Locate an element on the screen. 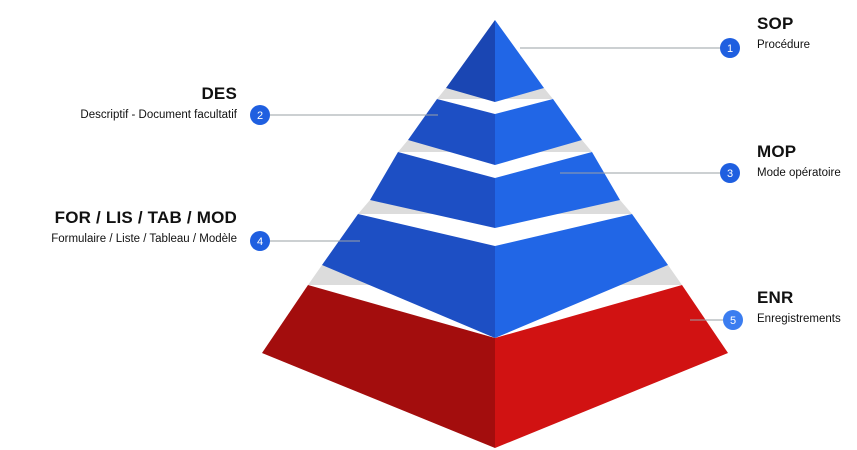  label-des-description: Descriptif - Document facultatif is located at coordinates (158, 115).